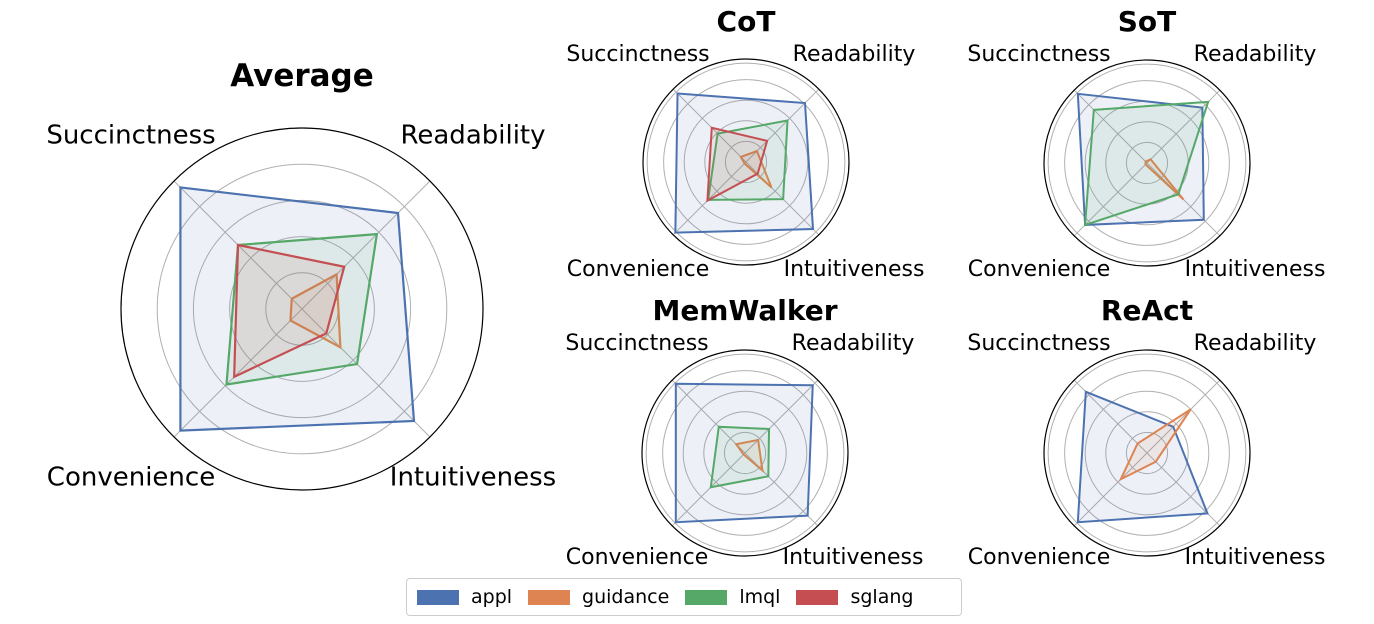 Image resolution: width=1374 pixels, height=624 pixels. What do you see at coordinates (1147, 310) in the screenshot?
I see `subplot-title: ReAct` at bounding box center [1147, 310].